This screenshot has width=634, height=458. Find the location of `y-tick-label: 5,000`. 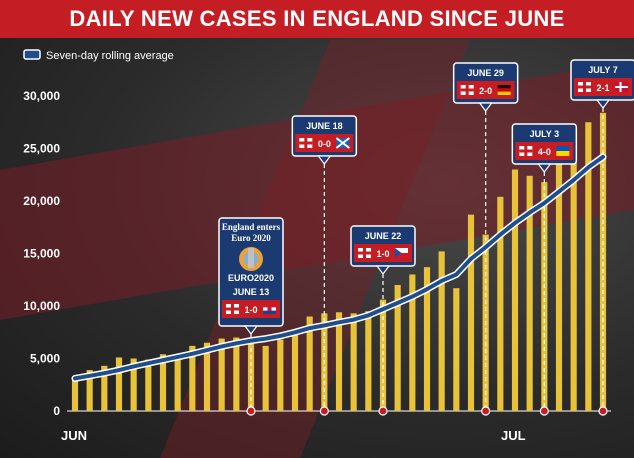

y-tick-label: 5,000 is located at coordinates (45, 359).